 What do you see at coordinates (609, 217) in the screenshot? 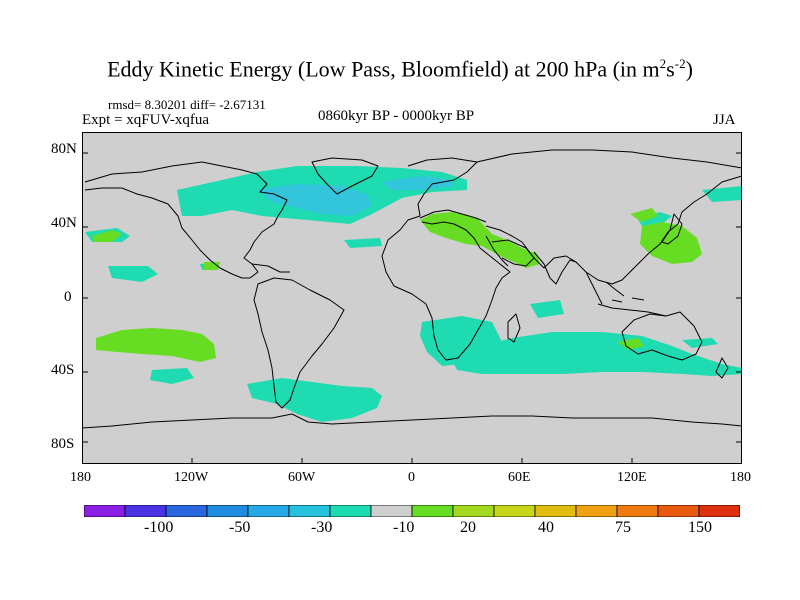
I see `asia-coastline` at bounding box center [609, 217].